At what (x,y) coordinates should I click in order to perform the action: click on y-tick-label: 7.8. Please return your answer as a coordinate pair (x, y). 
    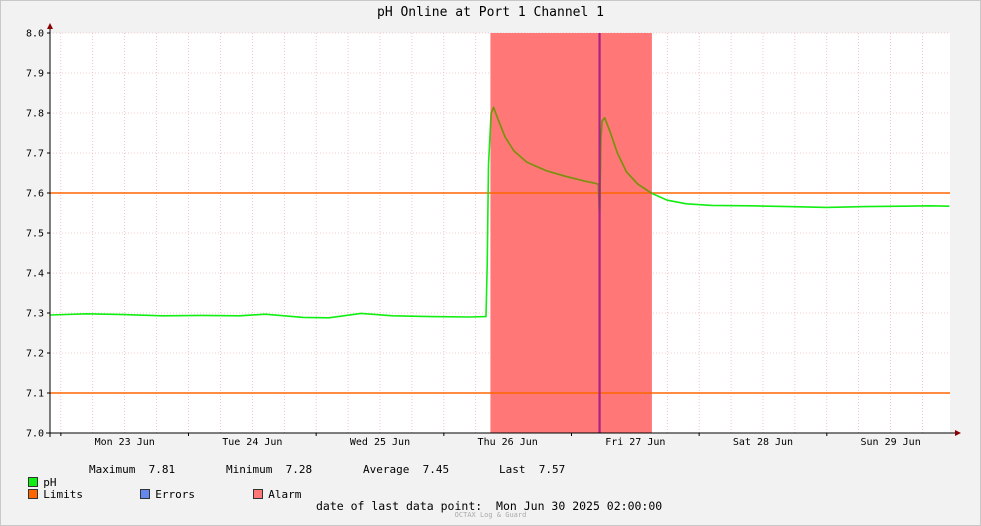
    Looking at the image, I should click on (35, 114).